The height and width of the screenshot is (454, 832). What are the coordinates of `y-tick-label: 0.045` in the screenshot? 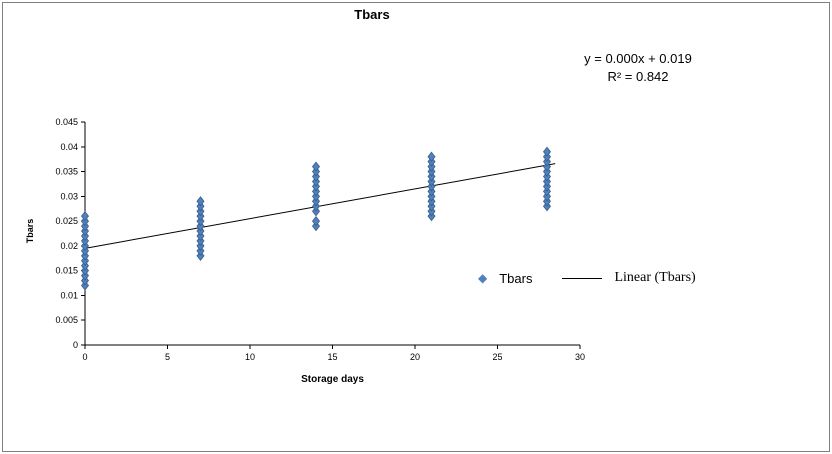 It's located at (66, 122).